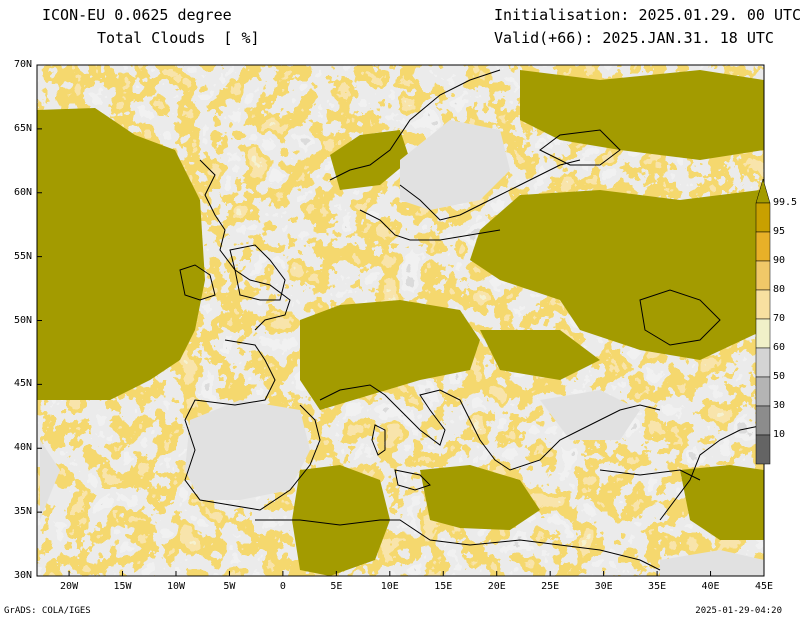 This screenshot has width=800, height=618. What do you see at coordinates (779, 260) in the screenshot?
I see `legend-level-label: 90` at bounding box center [779, 260].